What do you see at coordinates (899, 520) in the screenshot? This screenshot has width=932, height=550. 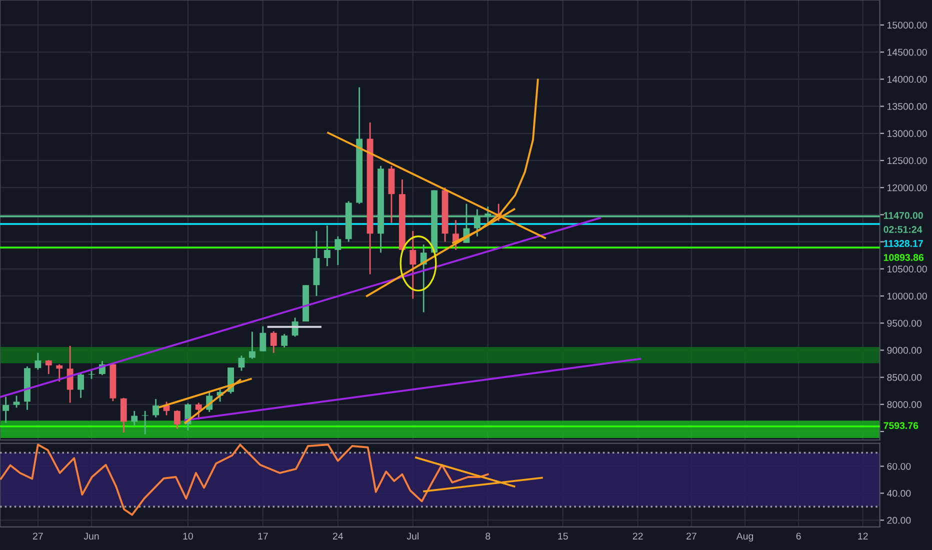 I see `y-tick-label: 20.00` at bounding box center [899, 520].